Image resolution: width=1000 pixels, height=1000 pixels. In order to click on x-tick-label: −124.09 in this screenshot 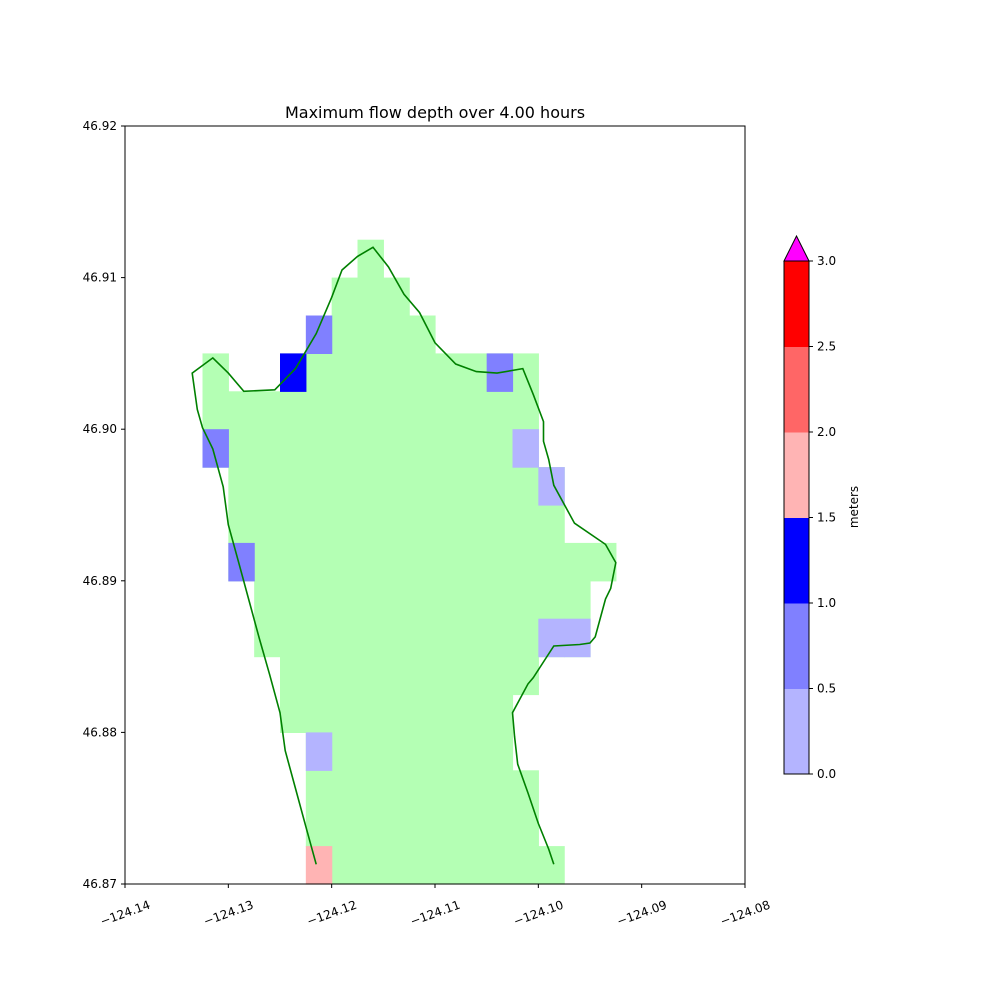, I will do `click(642, 913)`.